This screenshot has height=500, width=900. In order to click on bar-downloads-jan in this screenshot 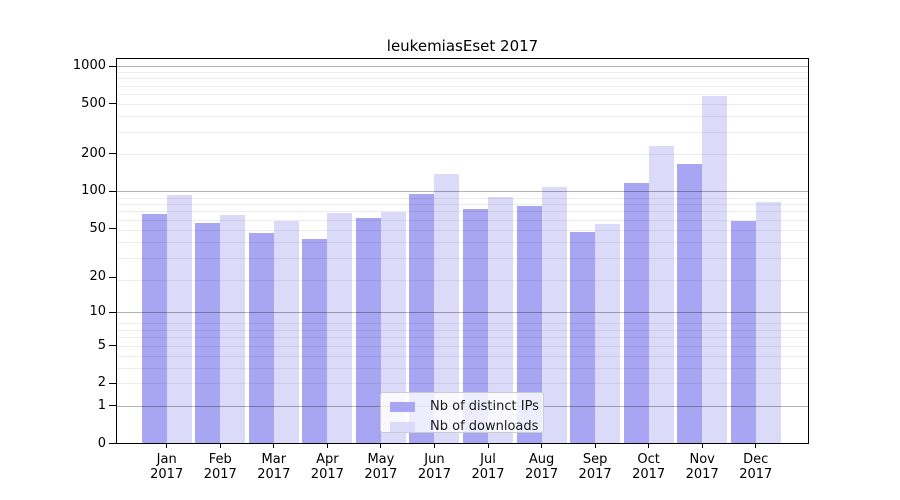, I will do `click(179, 319)`.